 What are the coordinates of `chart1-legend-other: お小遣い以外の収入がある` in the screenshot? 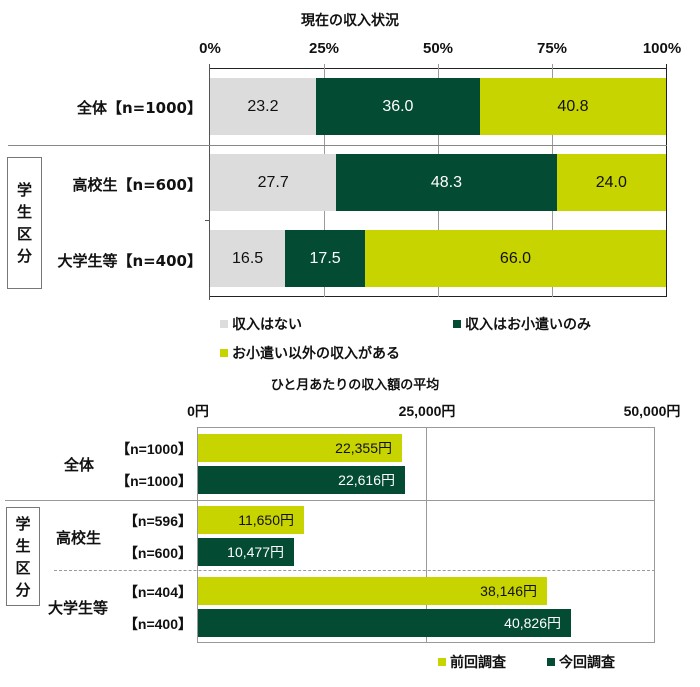 It's located at (310, 353).